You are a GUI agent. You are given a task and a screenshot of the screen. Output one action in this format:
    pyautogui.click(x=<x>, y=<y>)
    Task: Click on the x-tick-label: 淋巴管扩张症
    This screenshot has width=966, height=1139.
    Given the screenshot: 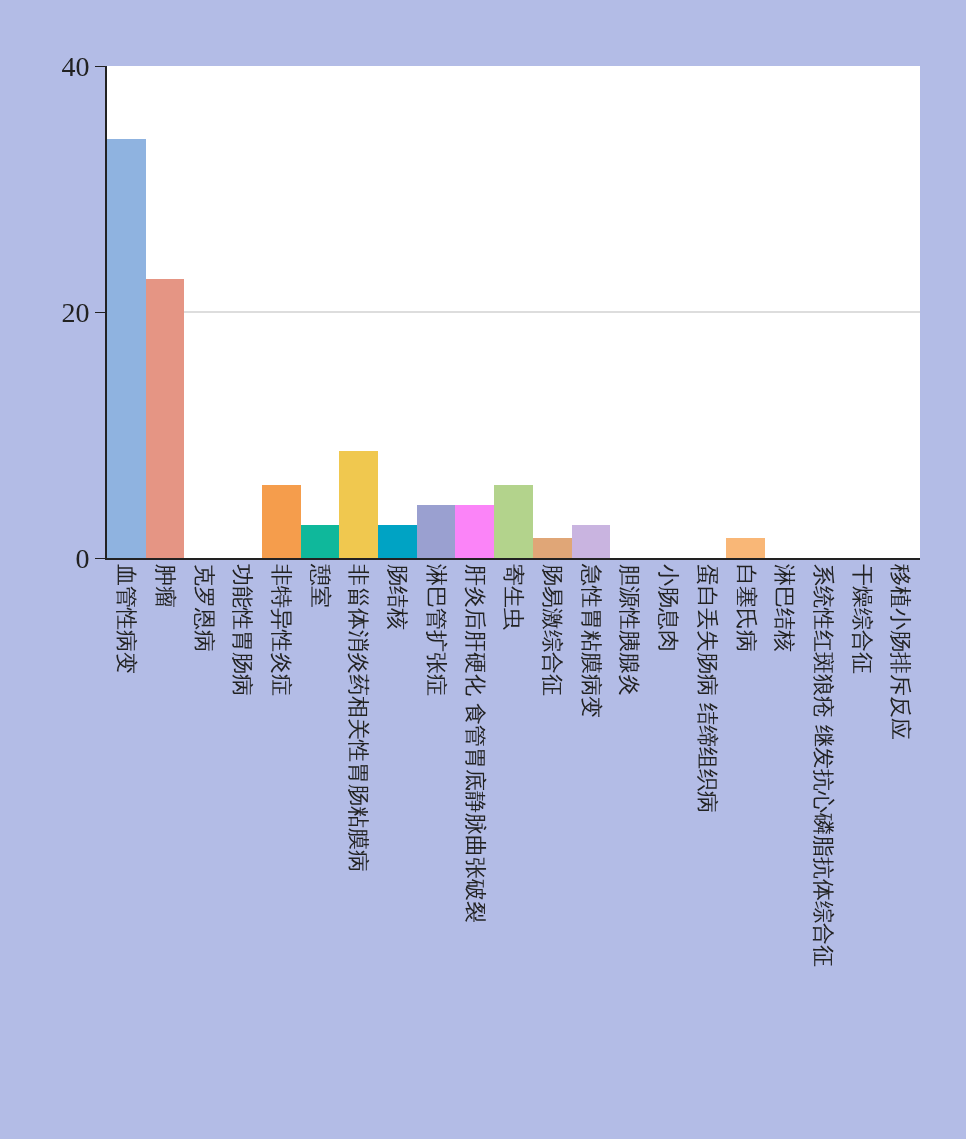 What is the action you would take?
    pyautogui.click(x=436, y=630)
    